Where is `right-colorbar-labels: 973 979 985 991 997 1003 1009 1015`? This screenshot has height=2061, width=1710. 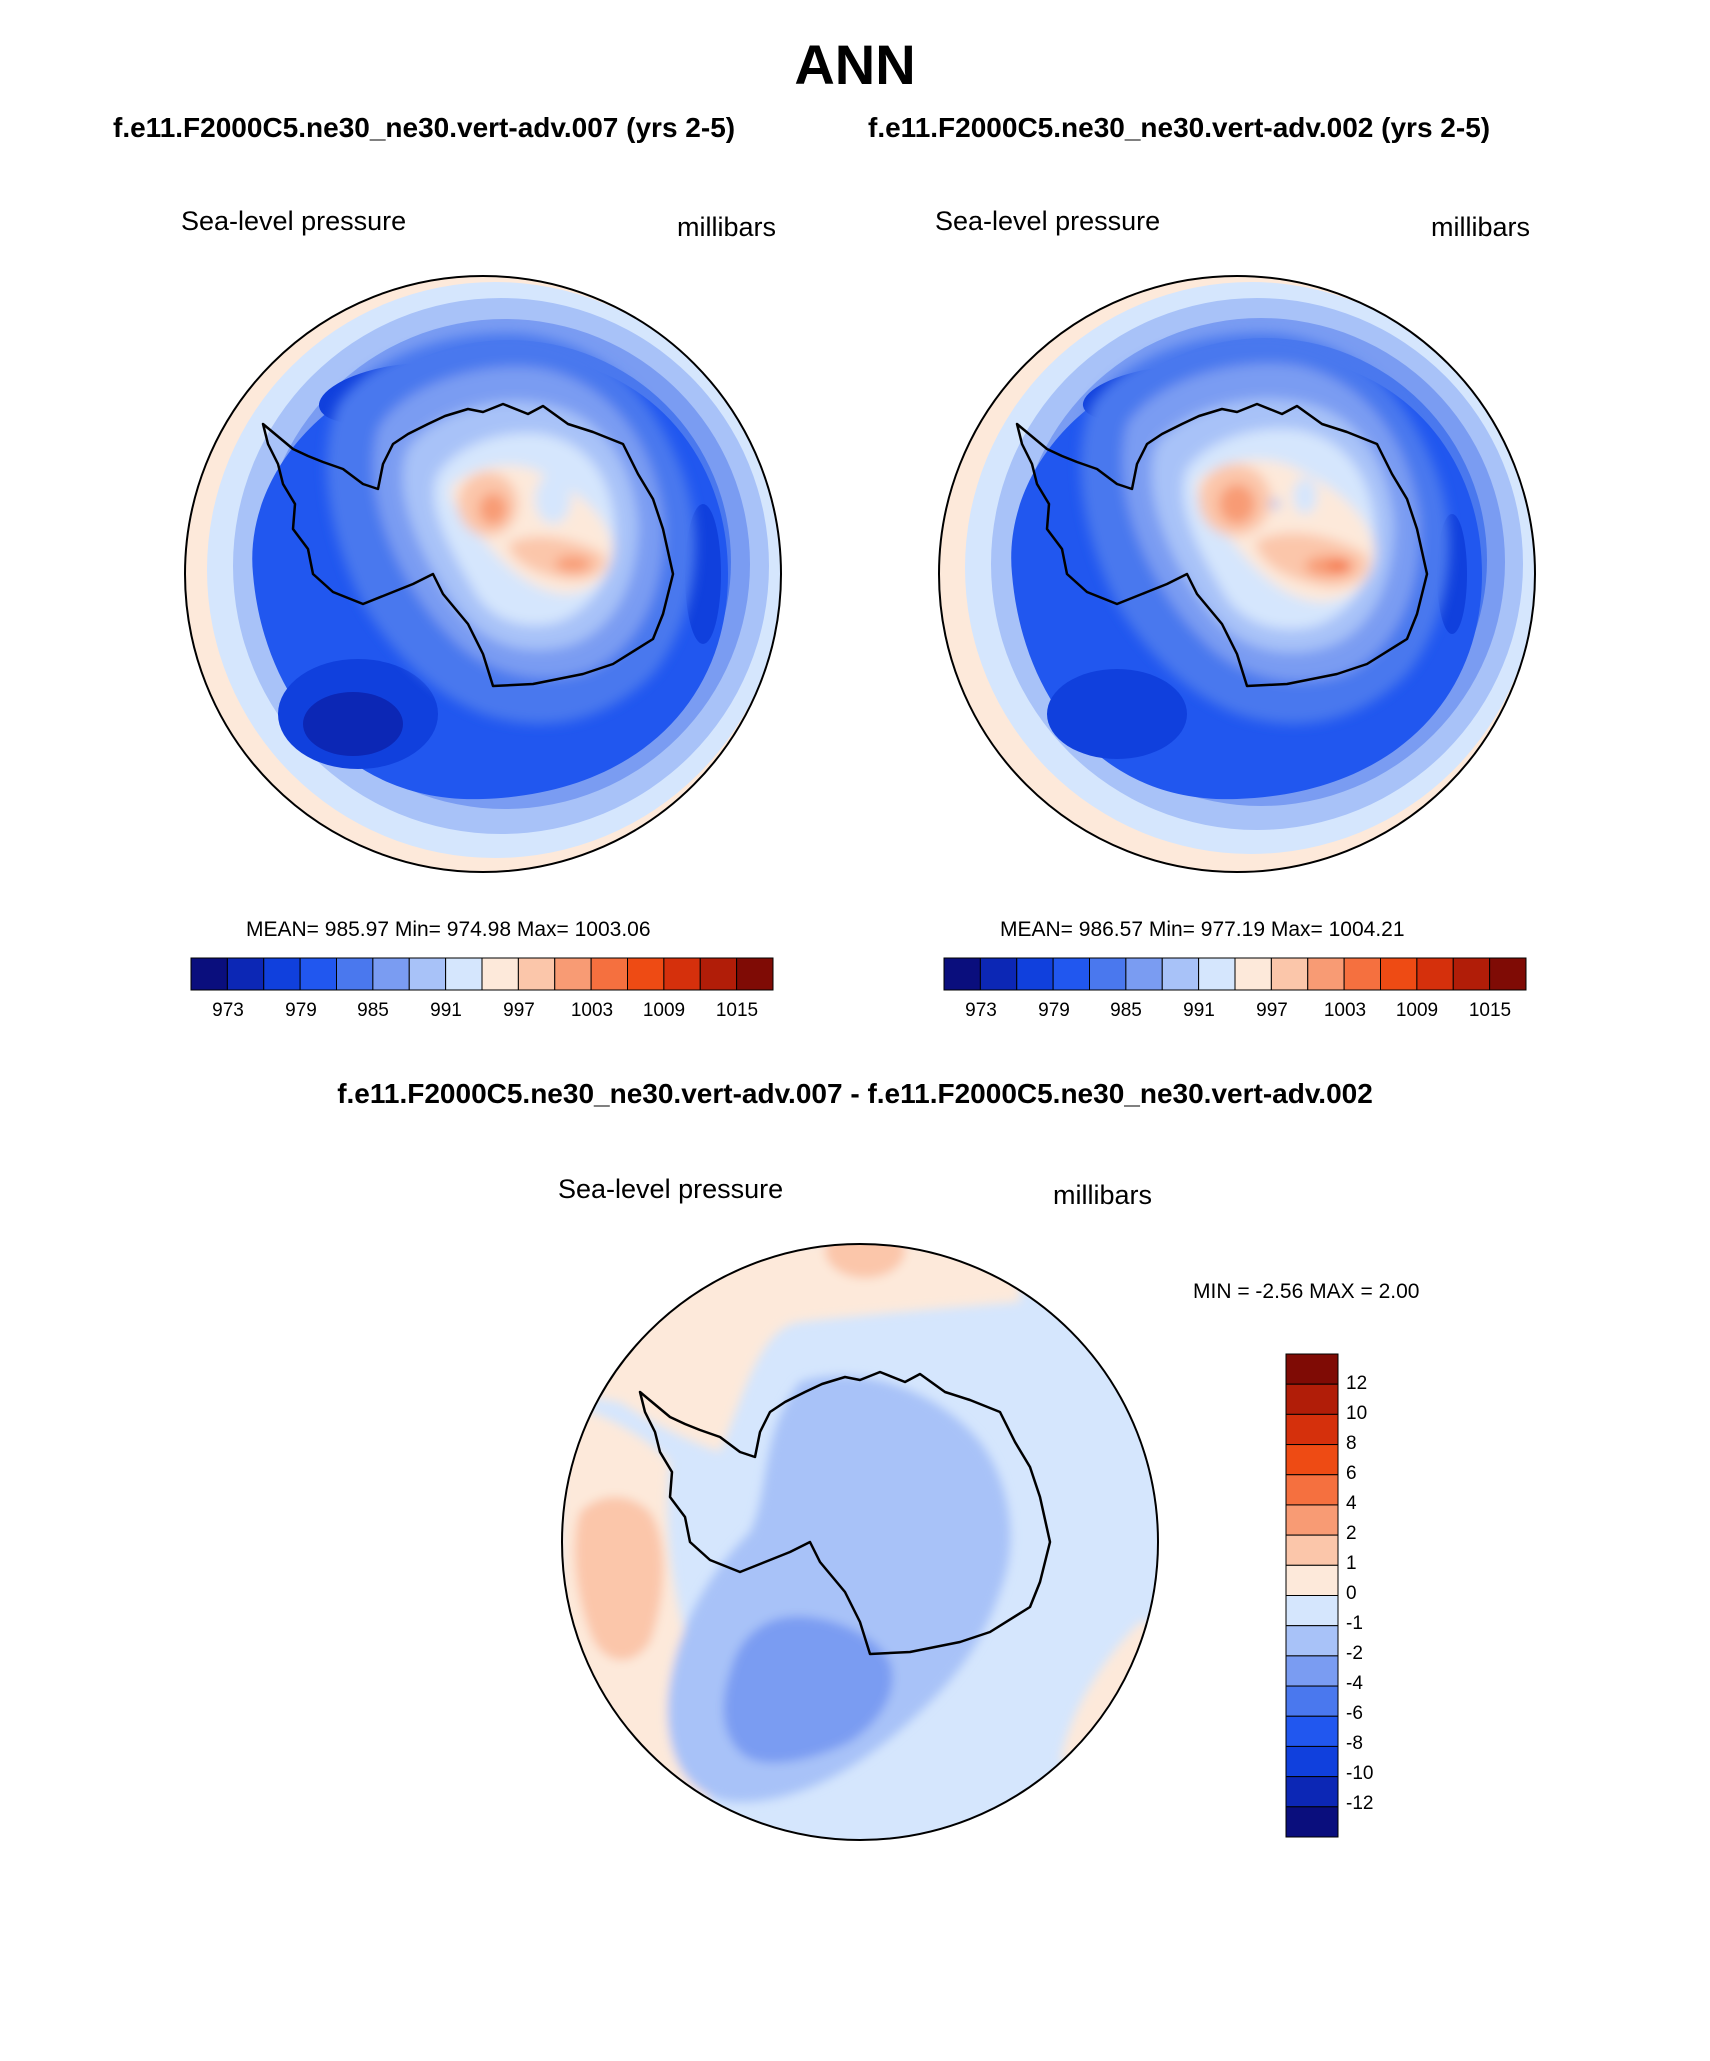 right-colorbar-labels: 973 979 985 991 997 1003 1009 1015 is located at coordinates (1235, 1012).